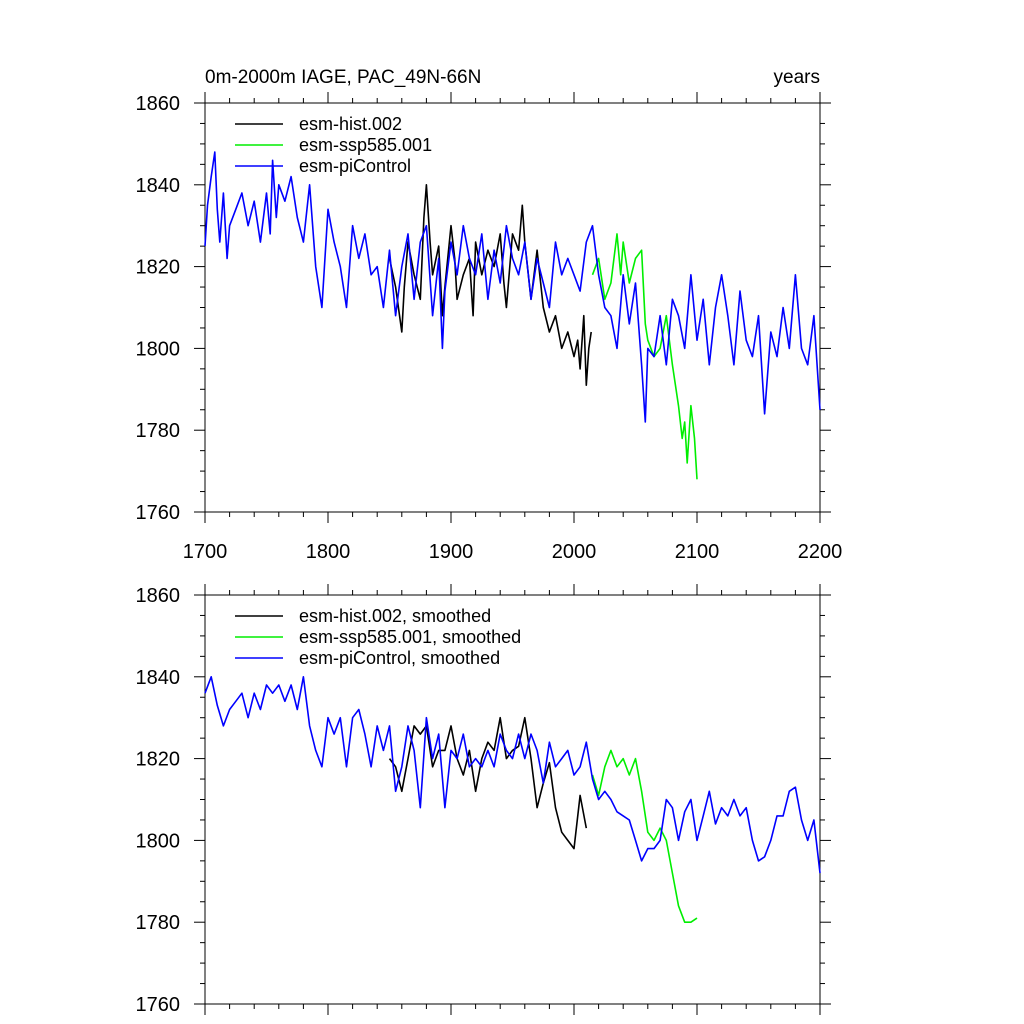 This screenshot has width=1024, height=1024. Describe the element at coordinates (328, 552) in the screenshot. I see `x-tick-label: 1800` at that location.